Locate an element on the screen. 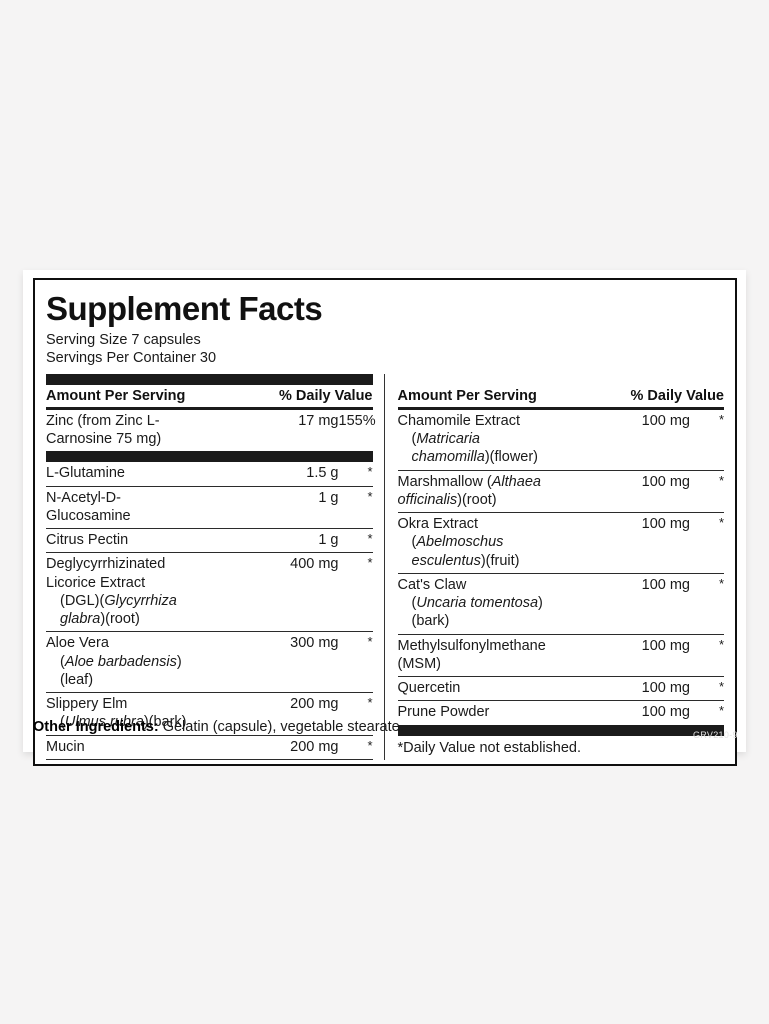  nutrient-row: Mucin 200 mg * is located at coordinates (209, 747).